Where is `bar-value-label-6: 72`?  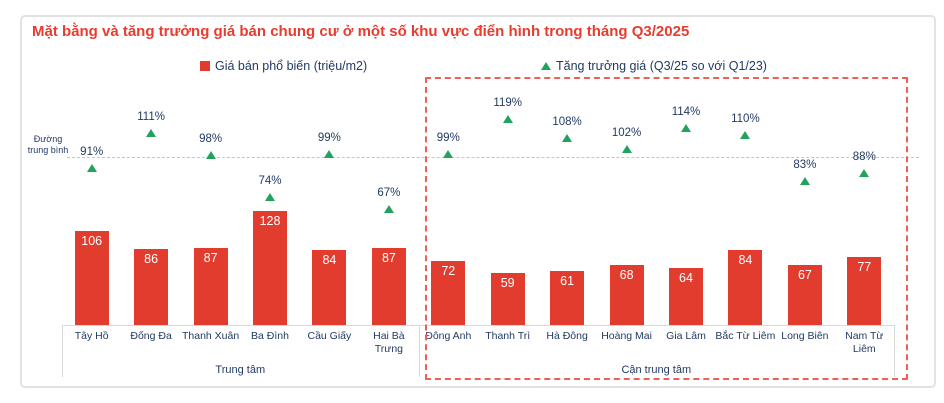 bar-value-label-6: 72 is located at coordinates (448, 270).